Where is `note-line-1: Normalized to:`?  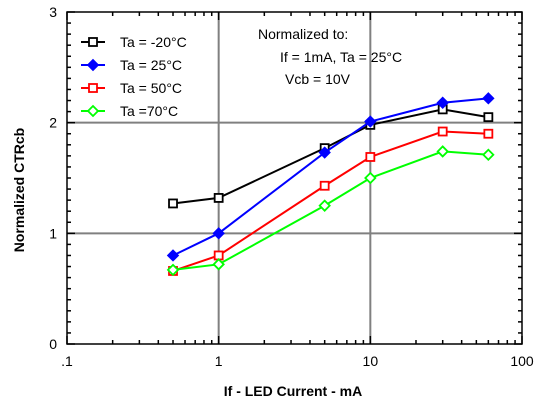 note-line-1: Normalized to: is located at coordinates (303, 34).